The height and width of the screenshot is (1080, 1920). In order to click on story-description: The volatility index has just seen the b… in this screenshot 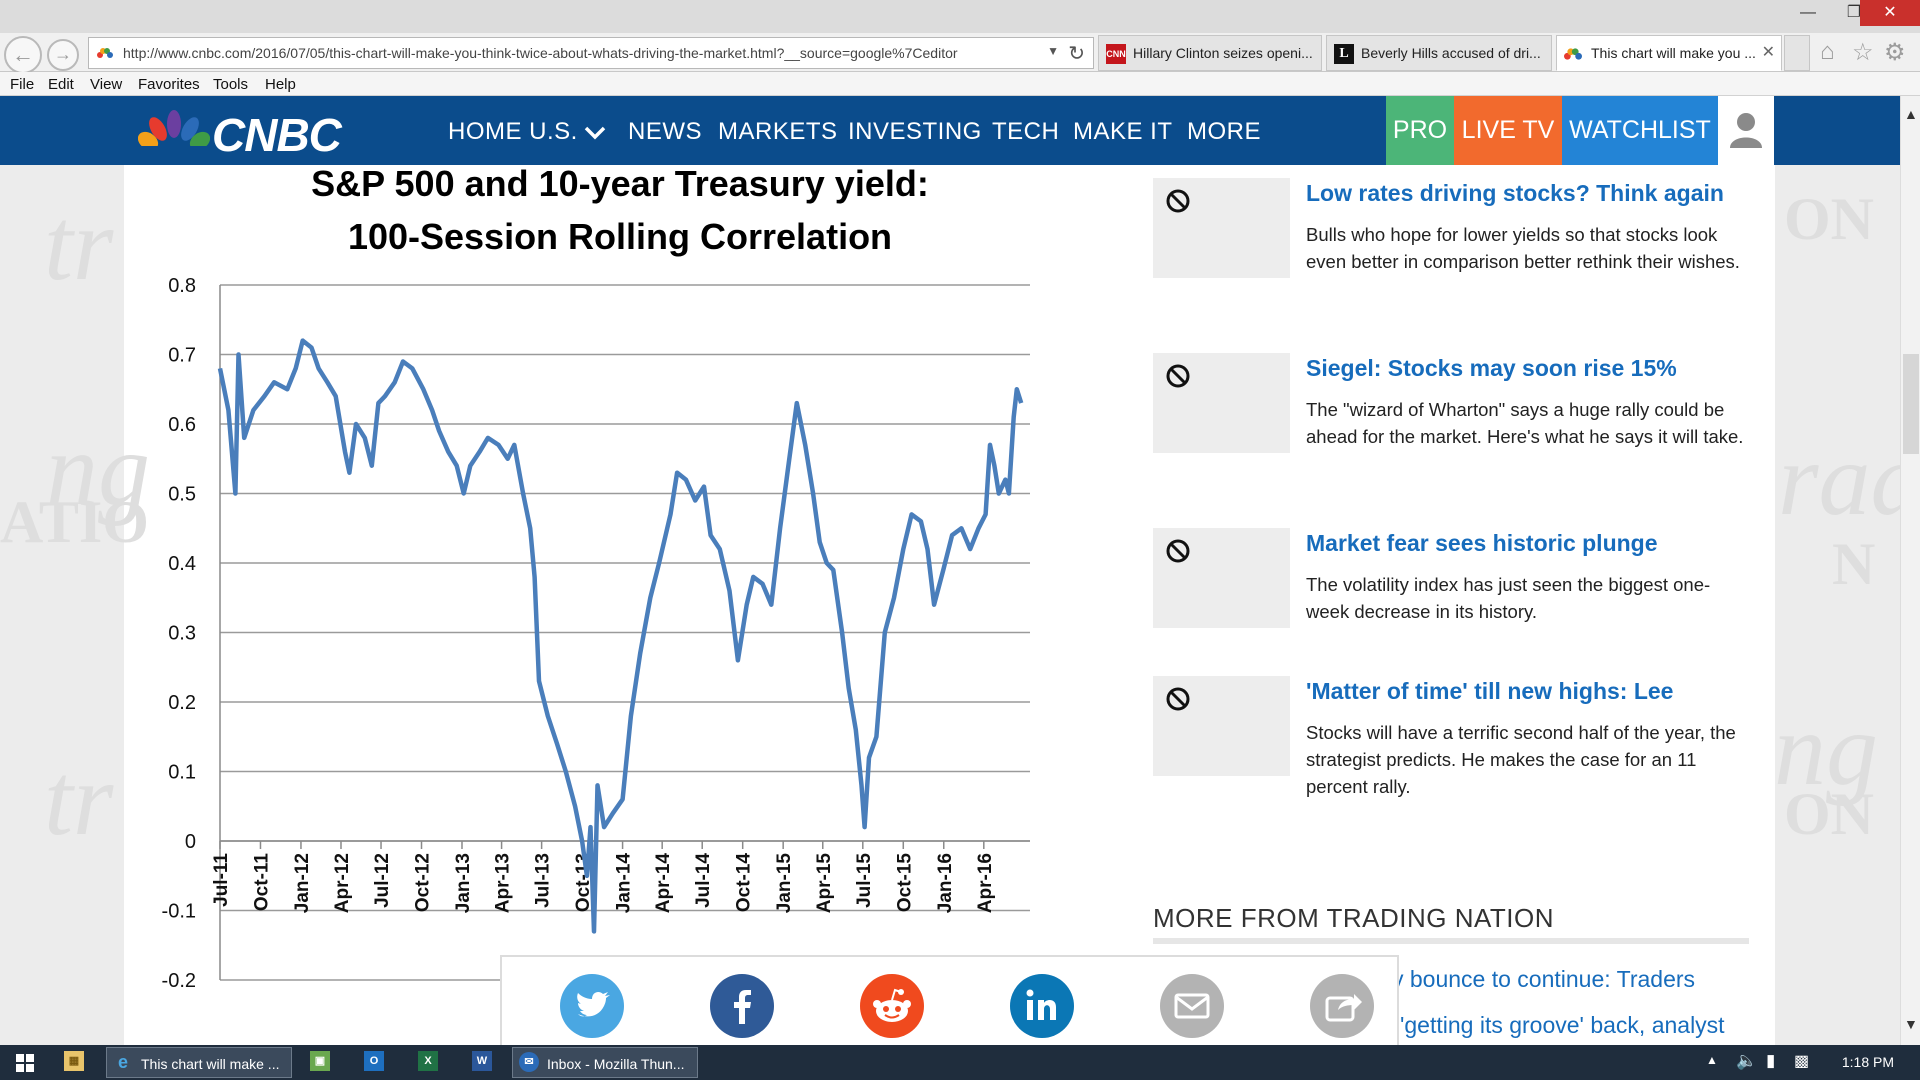, I will do `click(1508, 598)`.